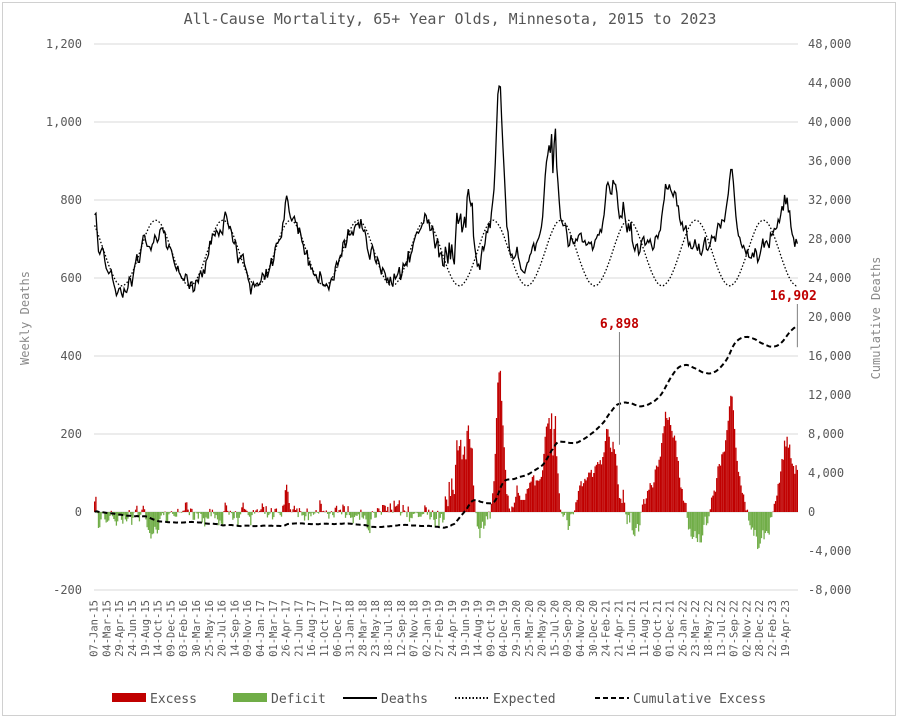  Describe the element at coordinates (25, 318) in the screenshot. I see `left-axis-label: Weekly Deaths` at that location.